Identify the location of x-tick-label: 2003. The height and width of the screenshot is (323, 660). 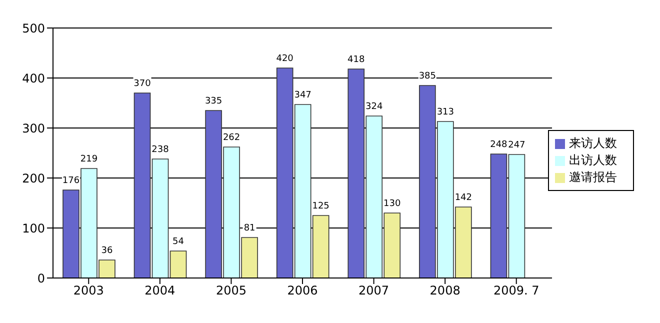
(88, 291).